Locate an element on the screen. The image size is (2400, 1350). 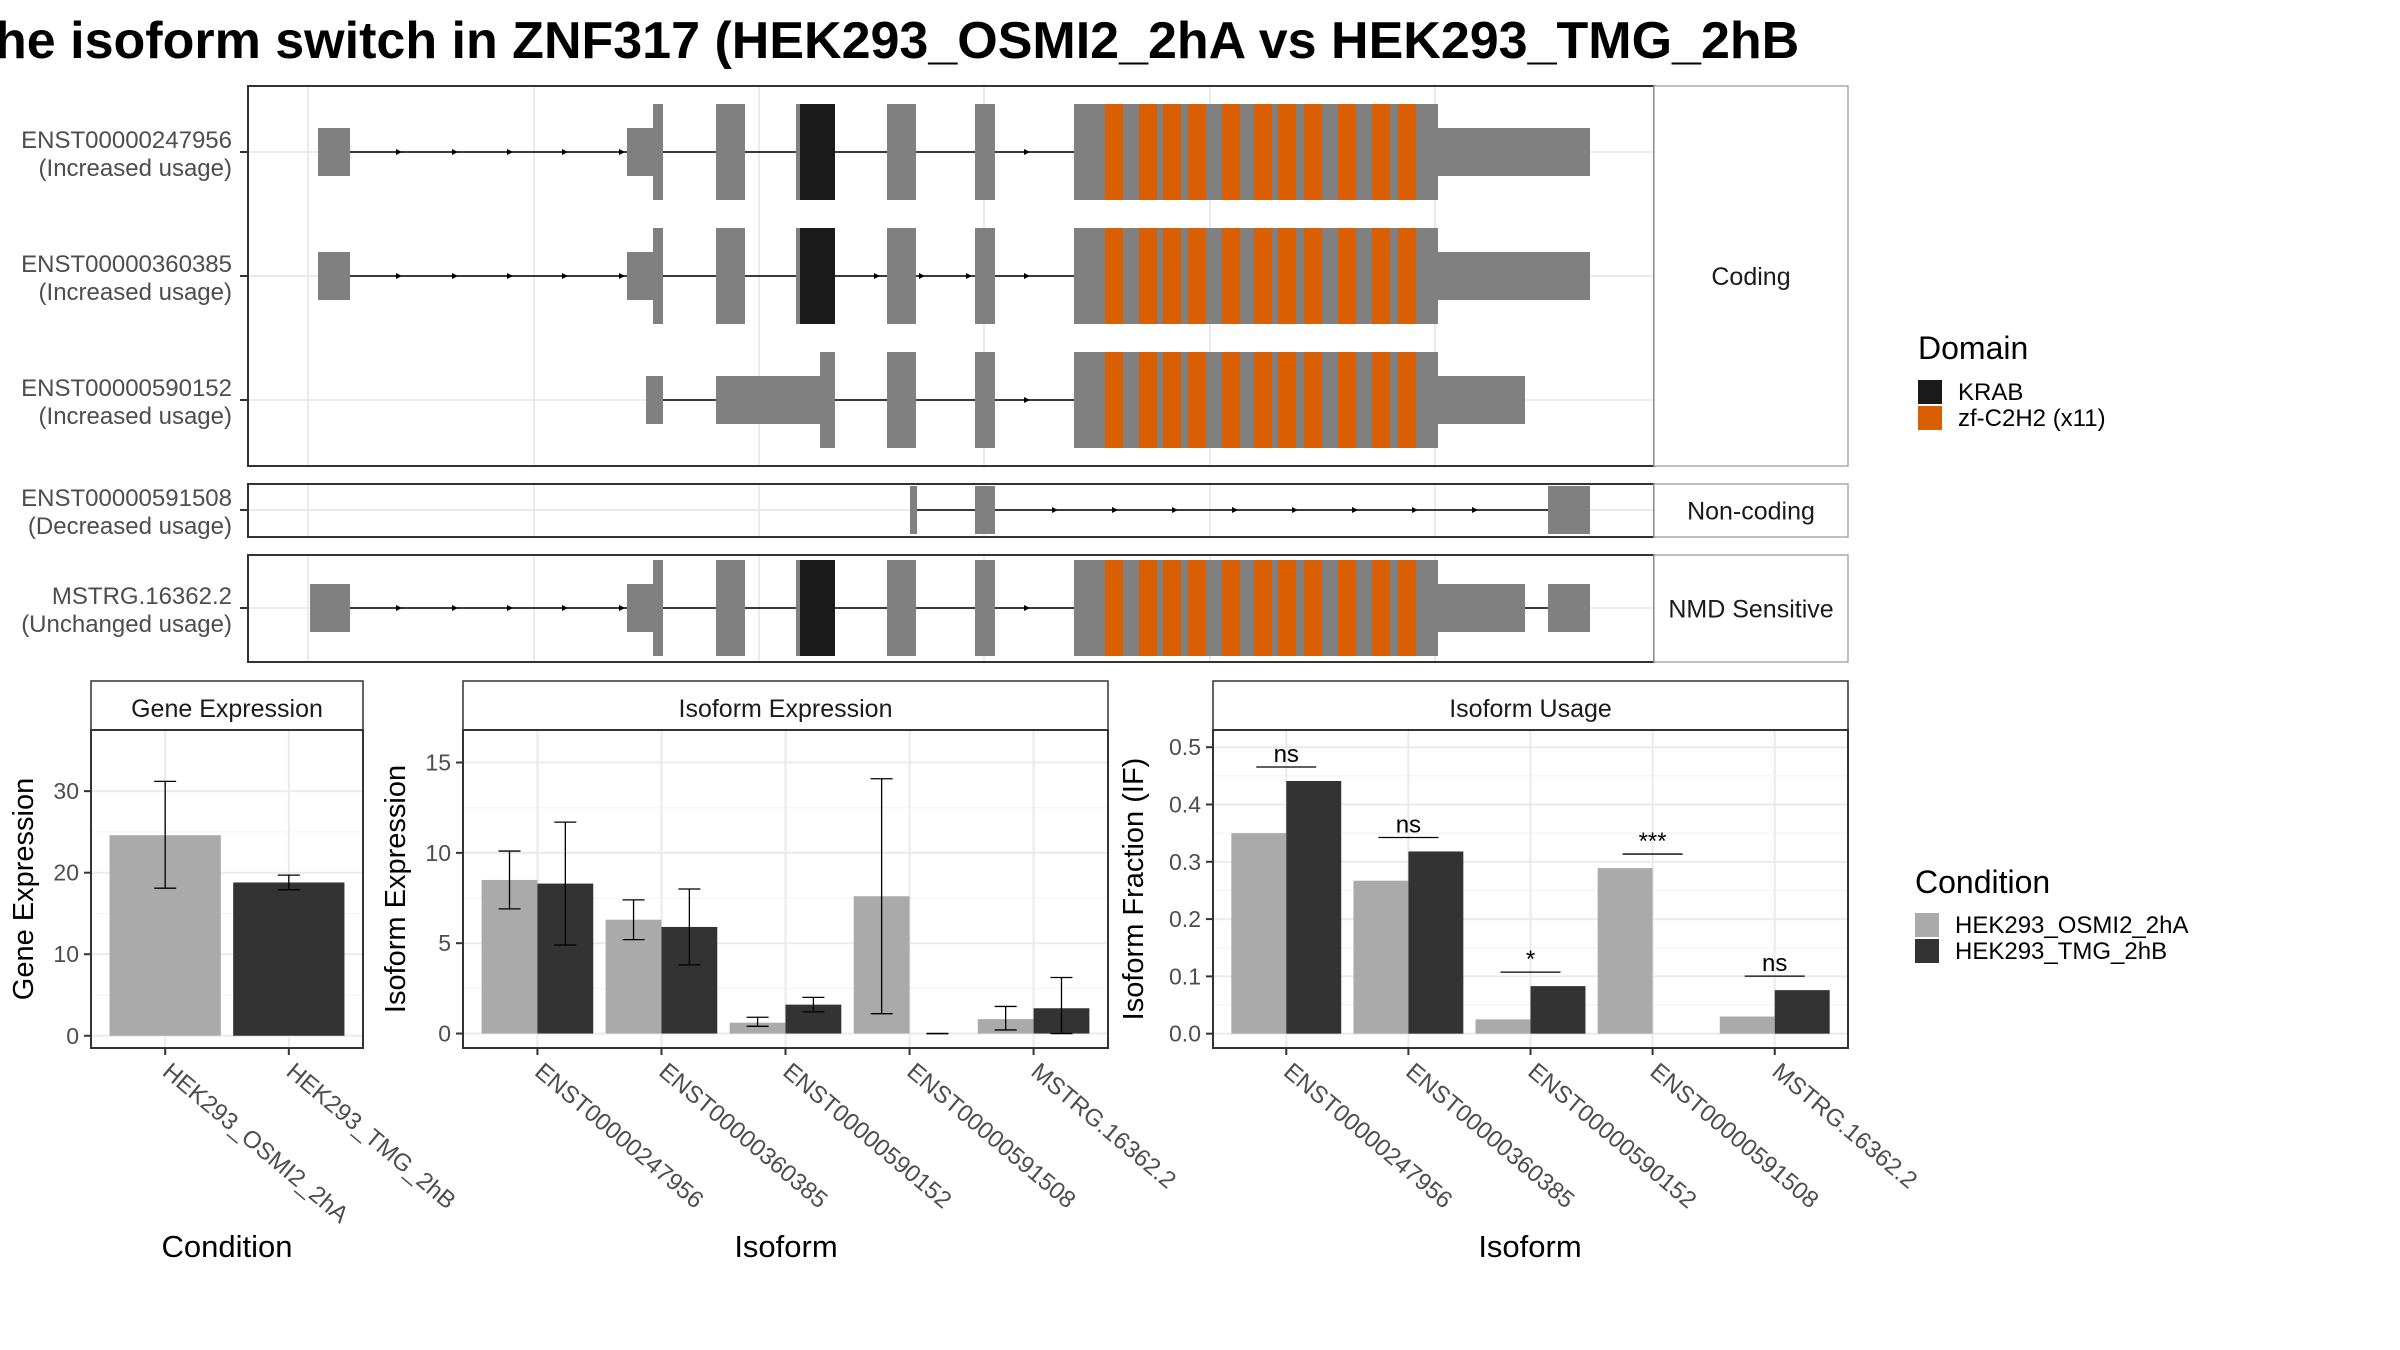
y-axis-title: Isoform Expression is located at coordinates (396, 889).